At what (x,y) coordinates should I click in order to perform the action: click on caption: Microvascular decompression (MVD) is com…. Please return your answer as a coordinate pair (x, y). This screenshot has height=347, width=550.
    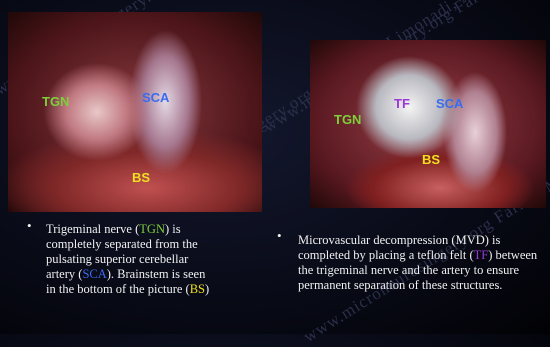
    Looking at the image, I should click on (423, 263).